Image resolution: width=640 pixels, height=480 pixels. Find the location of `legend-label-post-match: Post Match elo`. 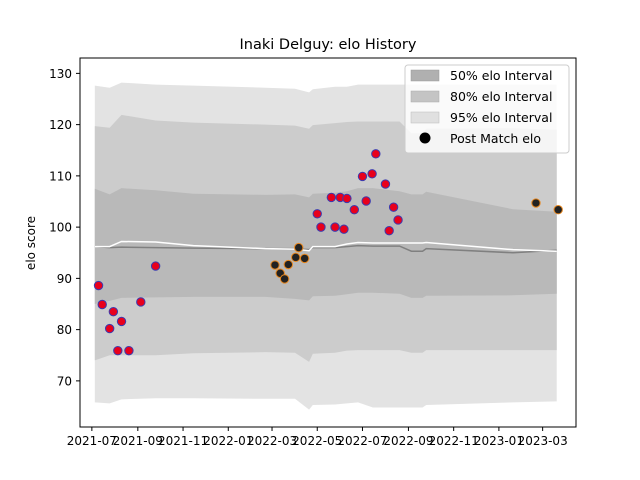

legend-label-post-match: Post Match elo is located at coordinates (495, 138).